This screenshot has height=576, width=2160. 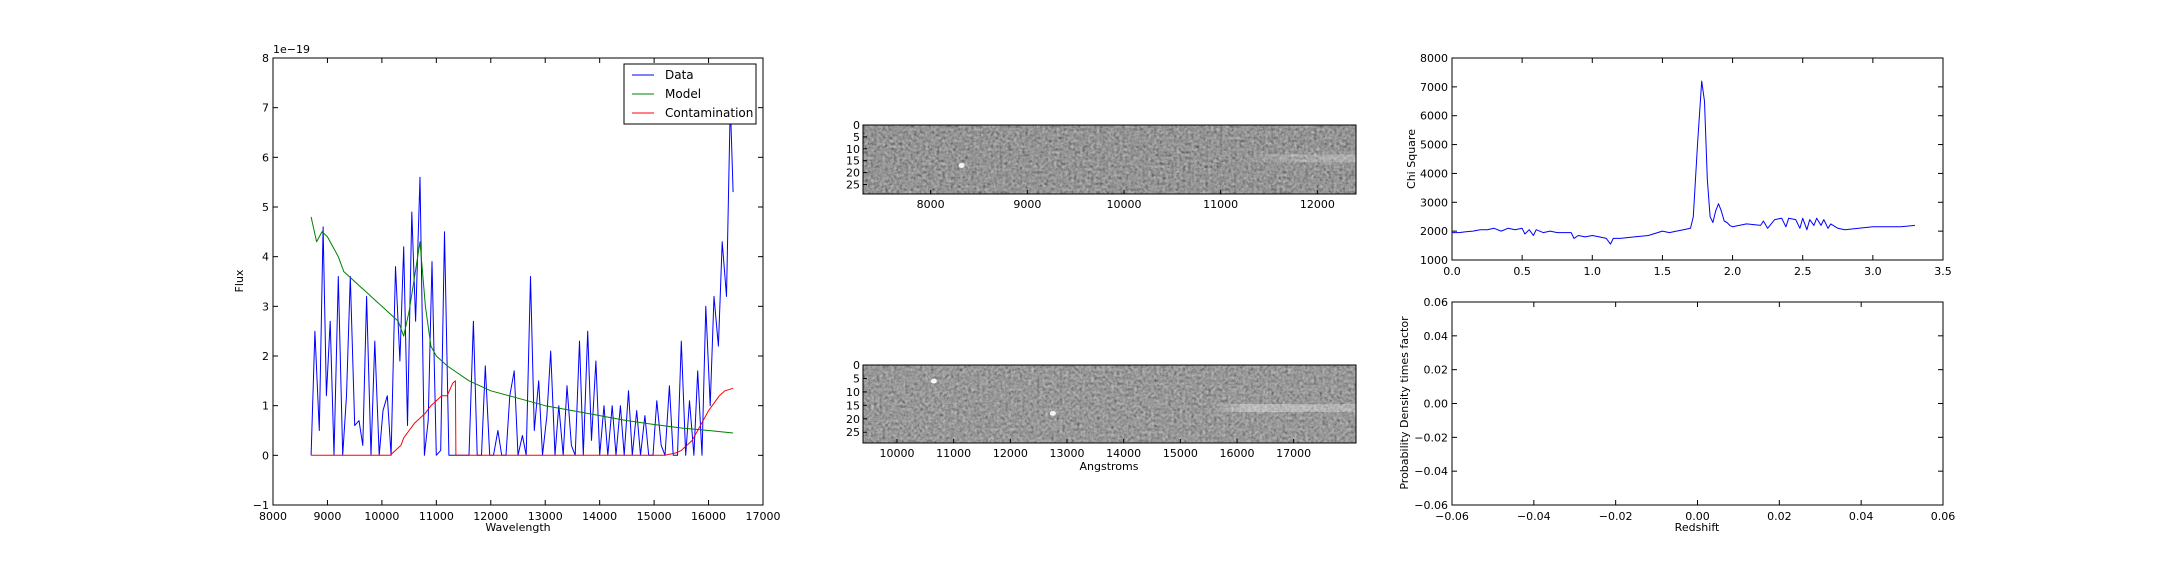 I want to click on image-top-features, so click(x=1157, y=161).